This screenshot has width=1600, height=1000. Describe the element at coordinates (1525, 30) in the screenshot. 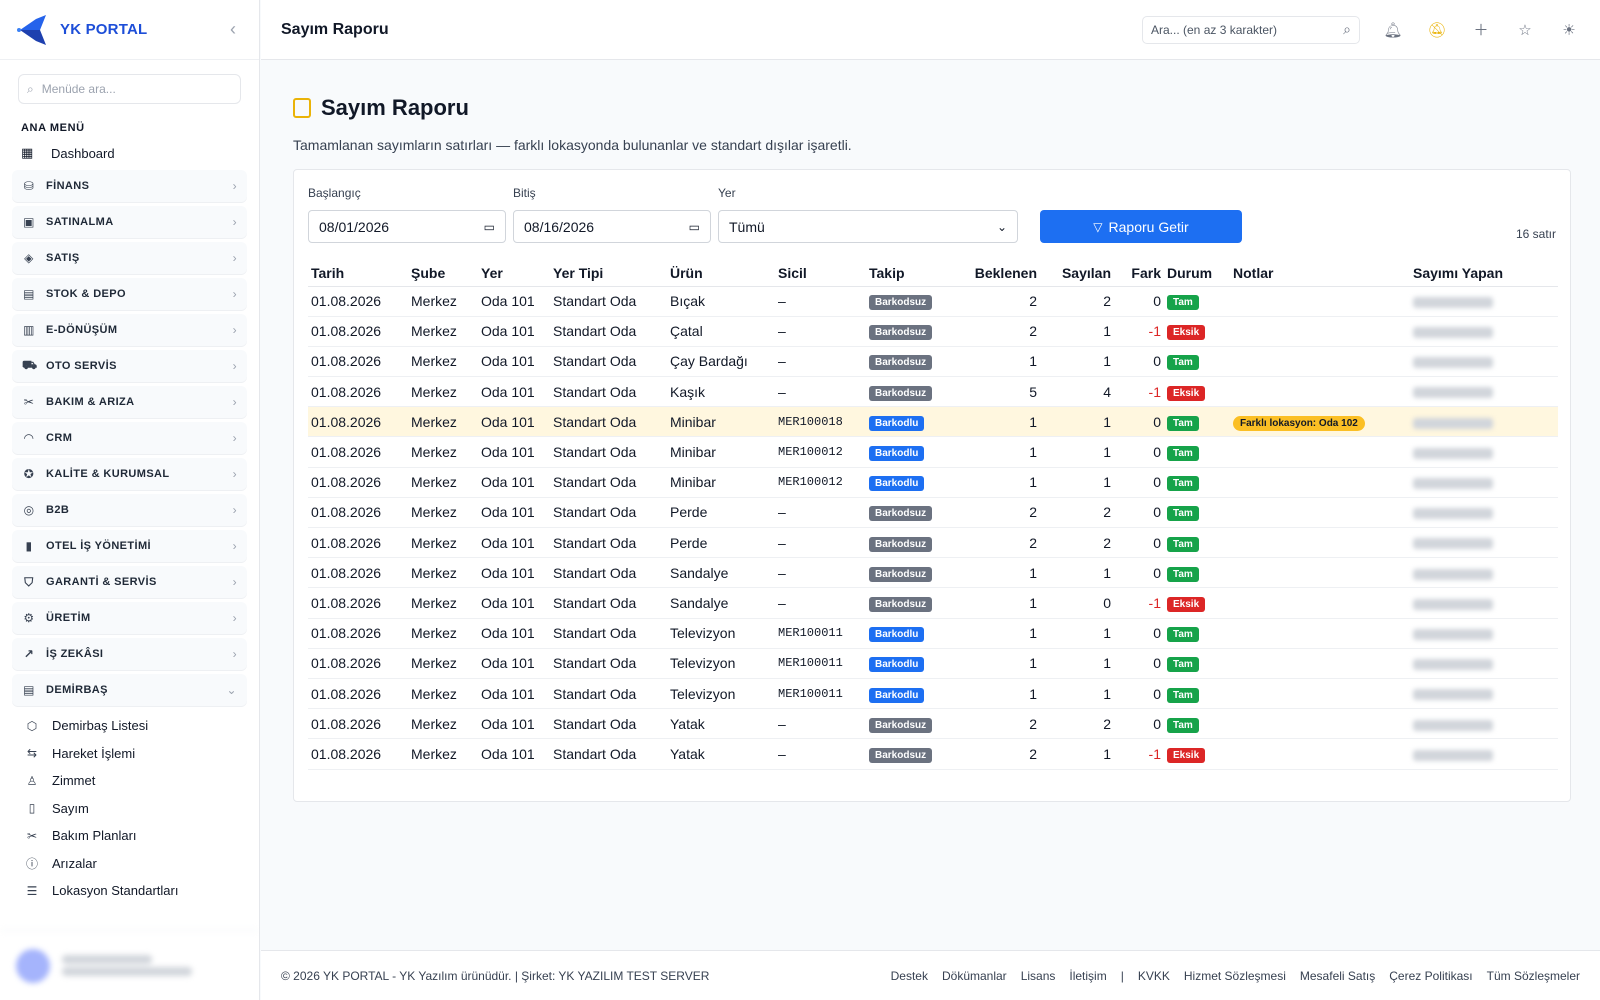

I see `star-icon: ☆` at that location.